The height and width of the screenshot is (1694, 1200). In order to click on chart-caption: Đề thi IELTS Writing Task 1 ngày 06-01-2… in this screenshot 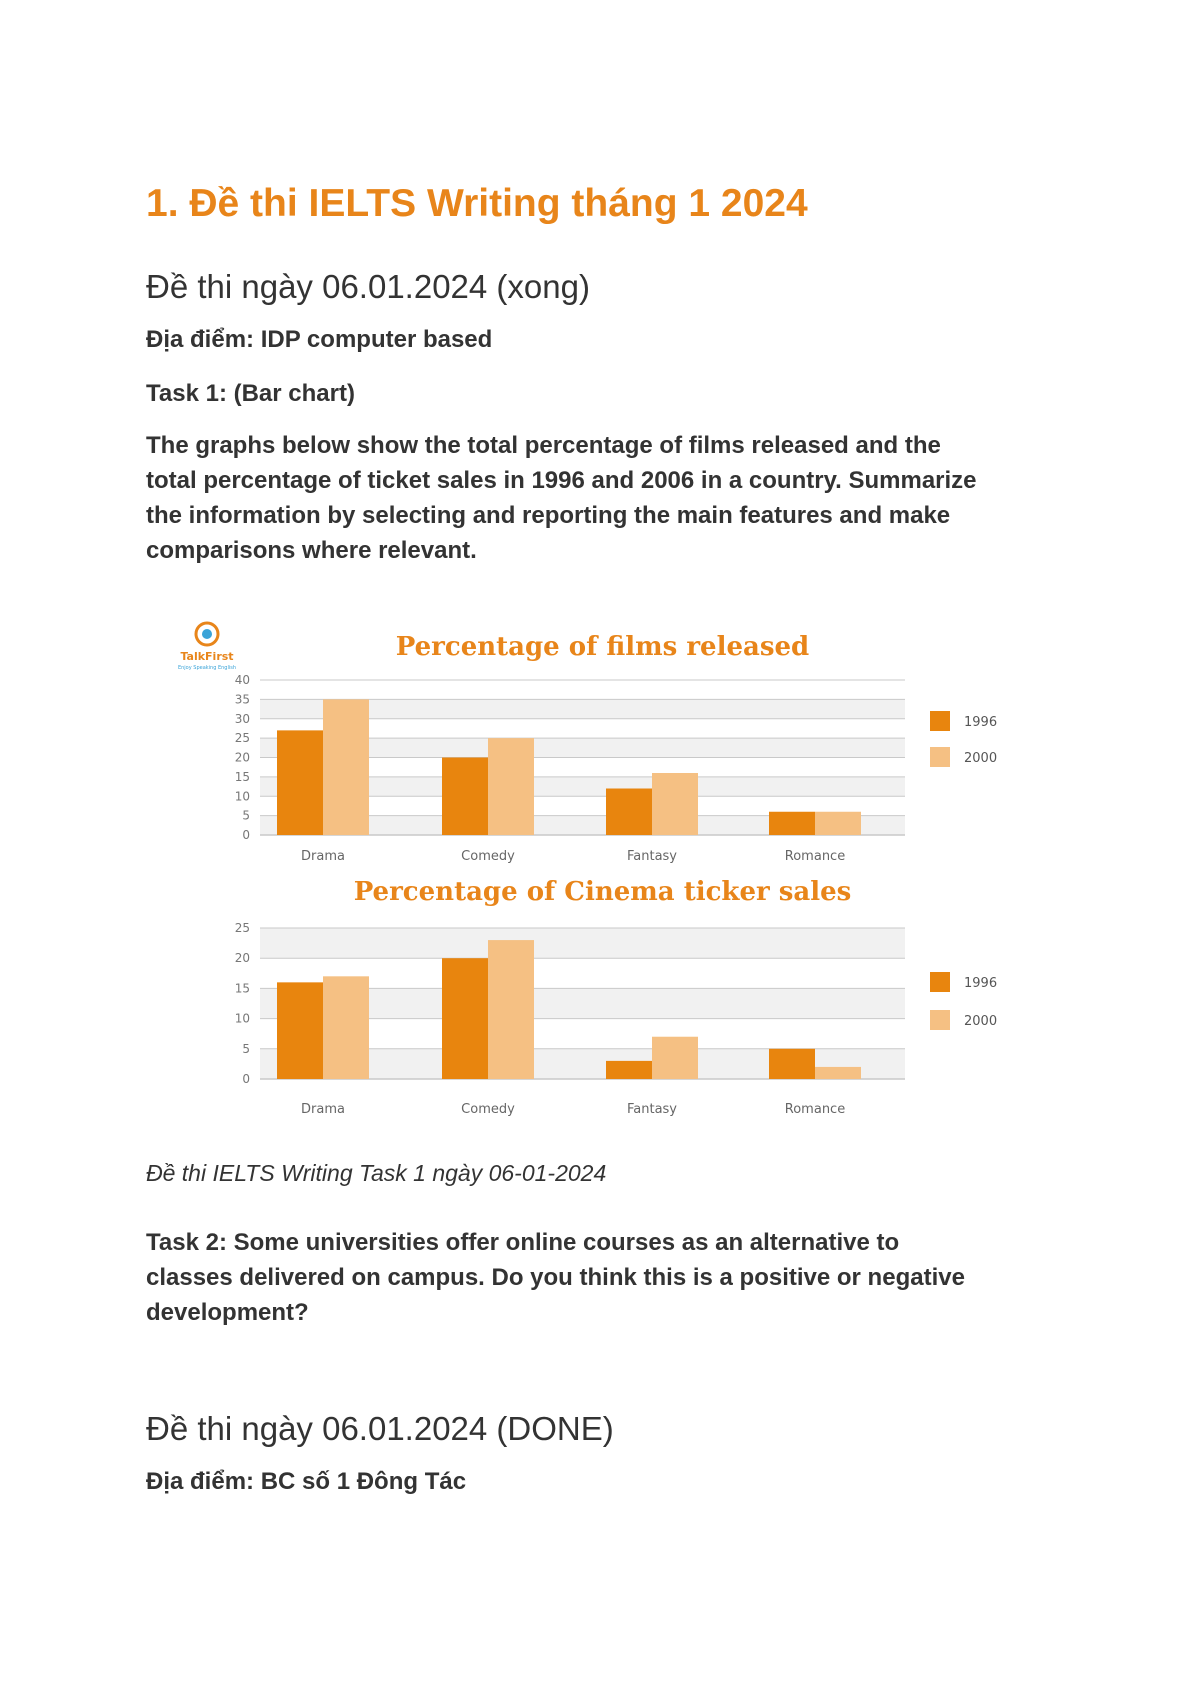, I will do `click(376, 1173)`.